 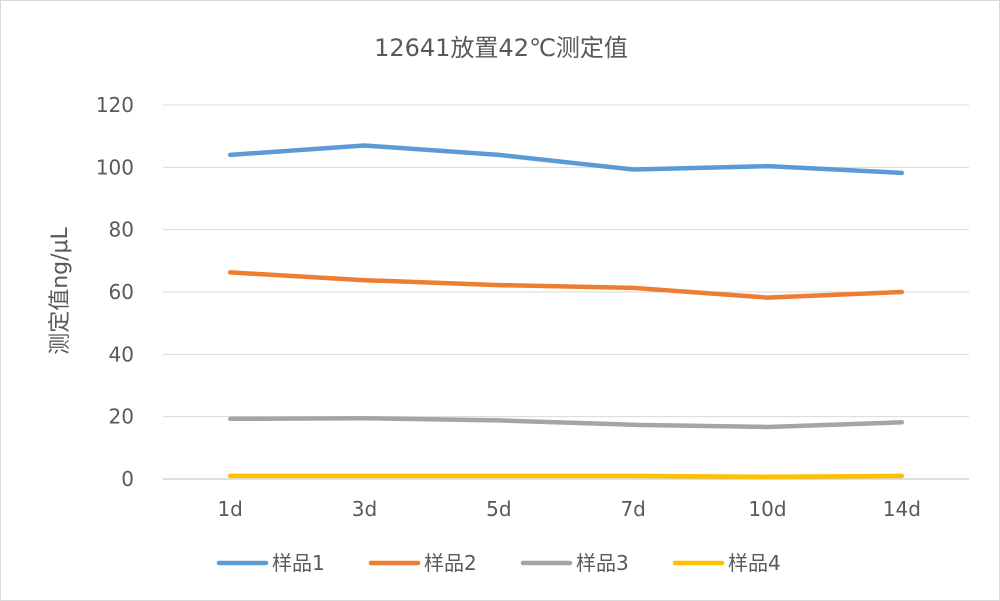 What do you see at coordinates (121, 292) in the screenshot?
I see `y-tick-label: 60` at bounding box center [121, 292].